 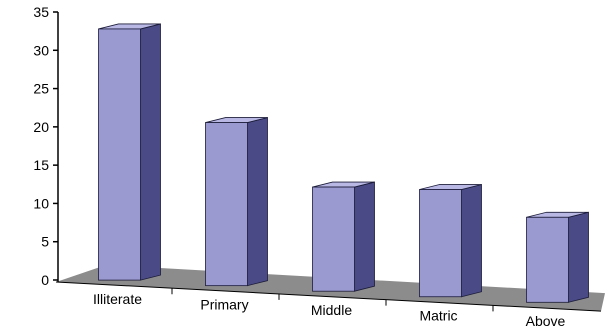 What do you see at coordinates (41, 203) in the screenshot?
I see `y-tick-label: 10` at bounding box center [41, 203].